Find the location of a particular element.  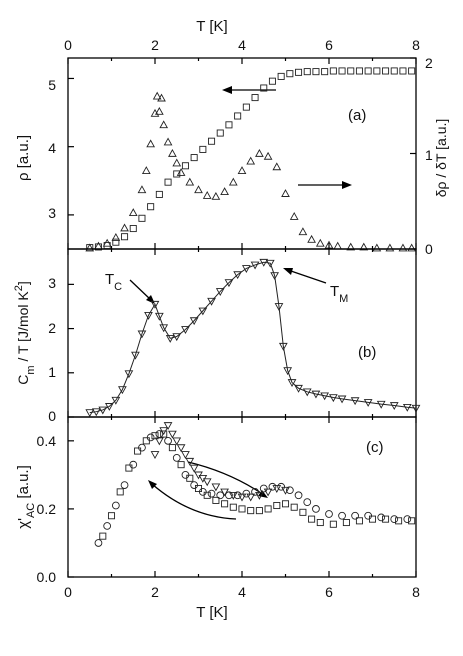

top-x-tick-label: 8 is located at coordinates (416, 45).